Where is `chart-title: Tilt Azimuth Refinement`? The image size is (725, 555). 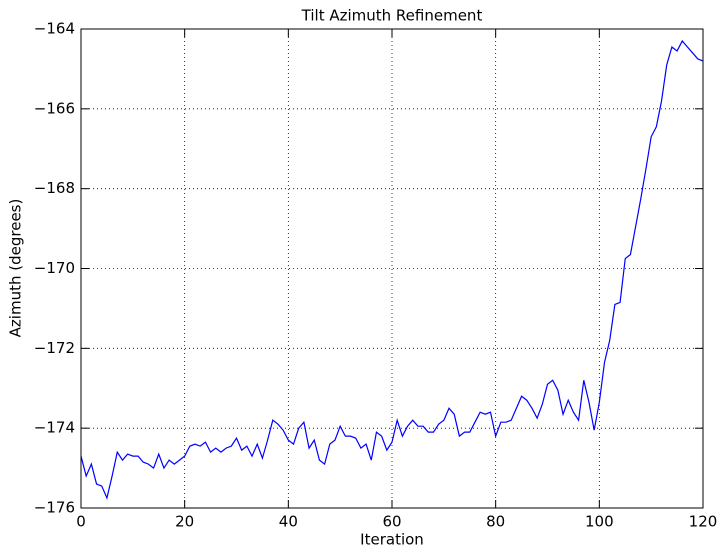 chart-title: Tilt Azimuth Refinement is located at coordinates (392, 16).